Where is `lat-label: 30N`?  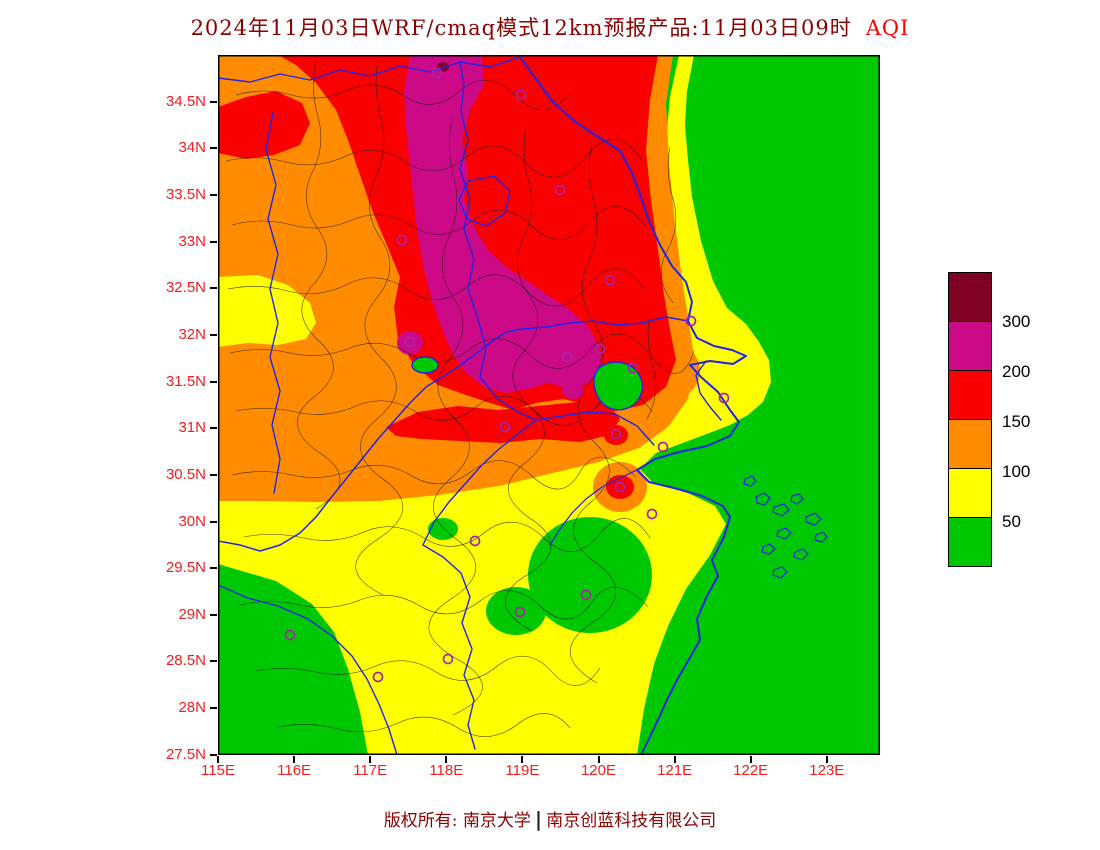
lat-label: 30N is located at coordinates (192, 521).